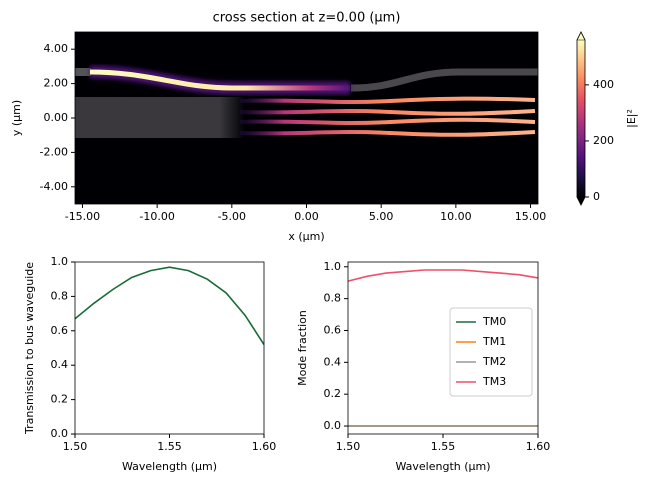 Image resolution: width=650 pixels, height=491 pixels. I want to click on x-tick-label: -15.00, so click(82, 216).